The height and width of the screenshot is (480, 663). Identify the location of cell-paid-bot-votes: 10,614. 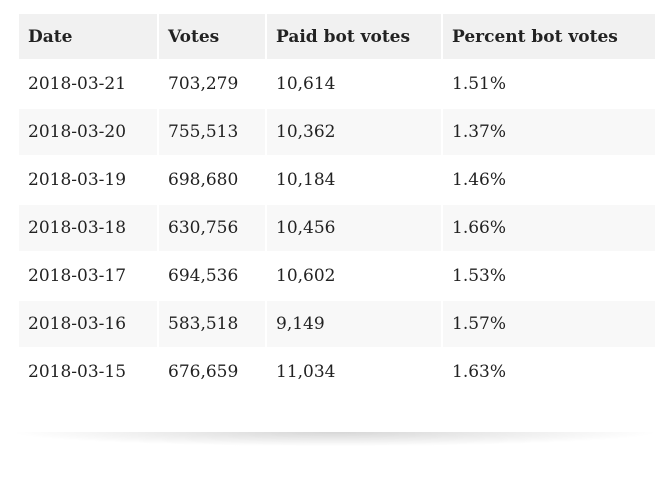
(354, 84).